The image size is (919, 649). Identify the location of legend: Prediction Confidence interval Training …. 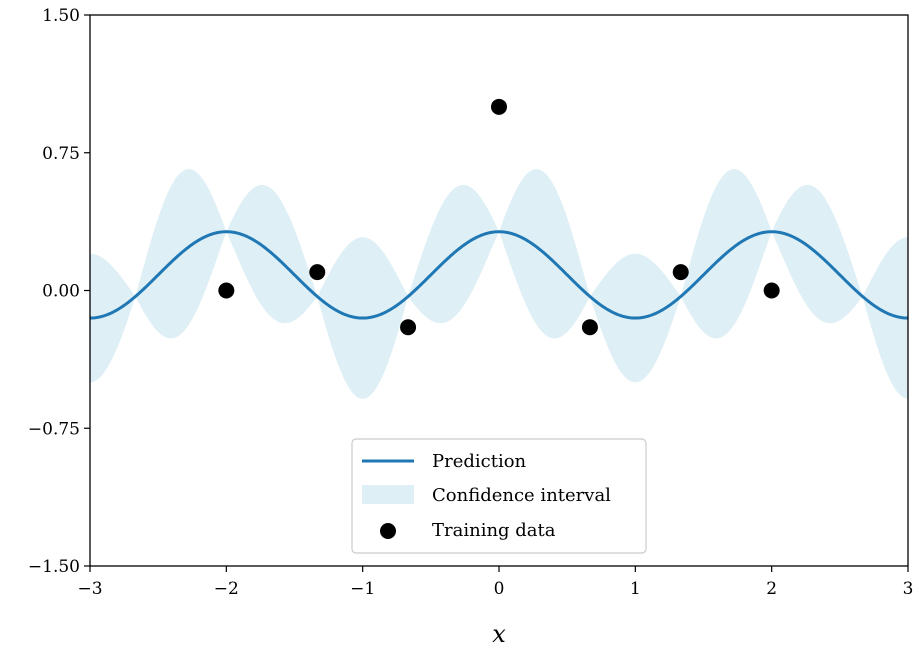
(499, 496).